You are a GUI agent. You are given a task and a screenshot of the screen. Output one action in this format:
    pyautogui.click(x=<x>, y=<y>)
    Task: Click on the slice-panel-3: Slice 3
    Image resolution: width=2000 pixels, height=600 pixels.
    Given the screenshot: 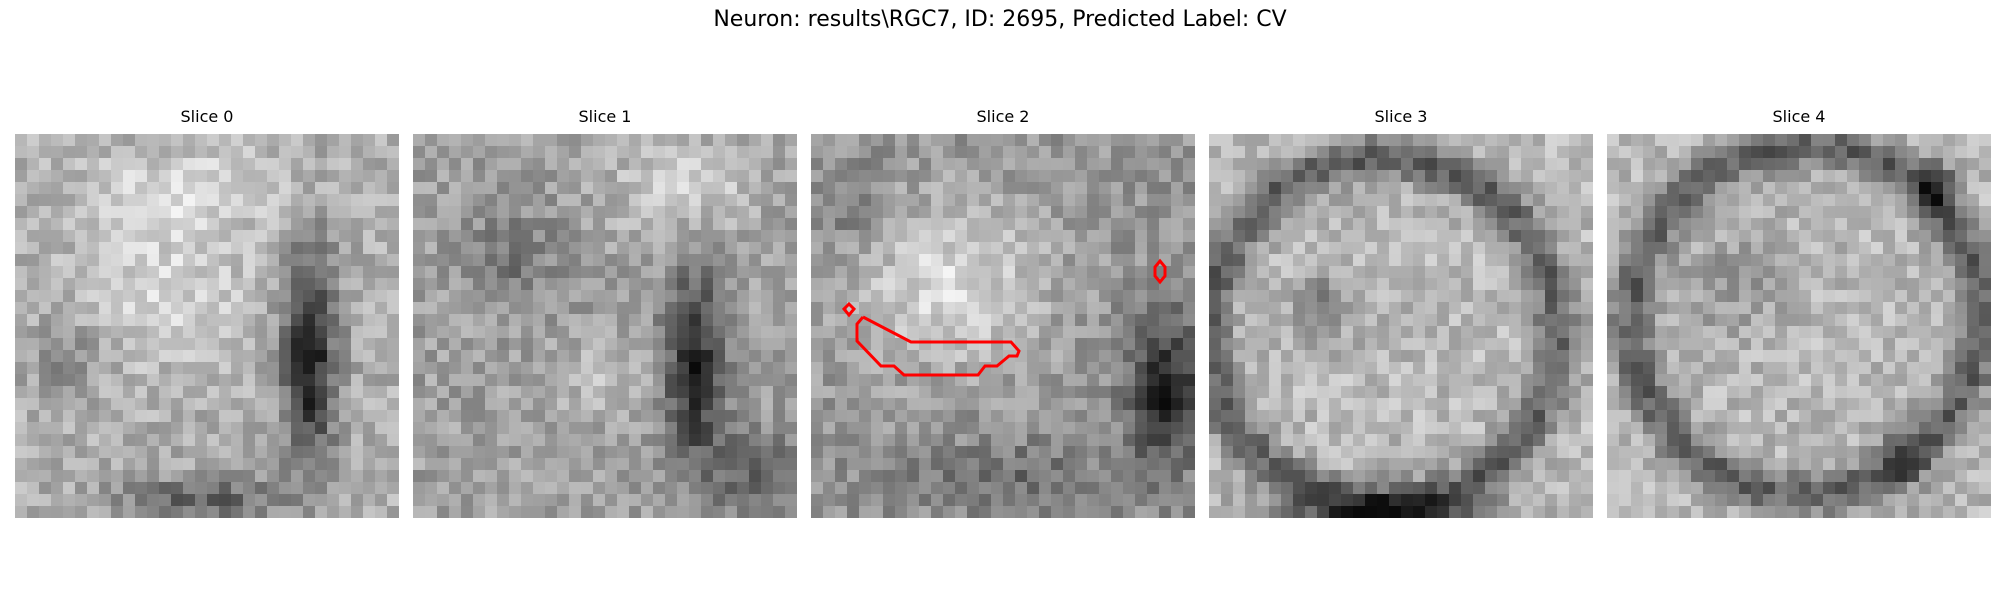 What is the action you would take?
    pyautogui.click(x=1401, y=312)
    